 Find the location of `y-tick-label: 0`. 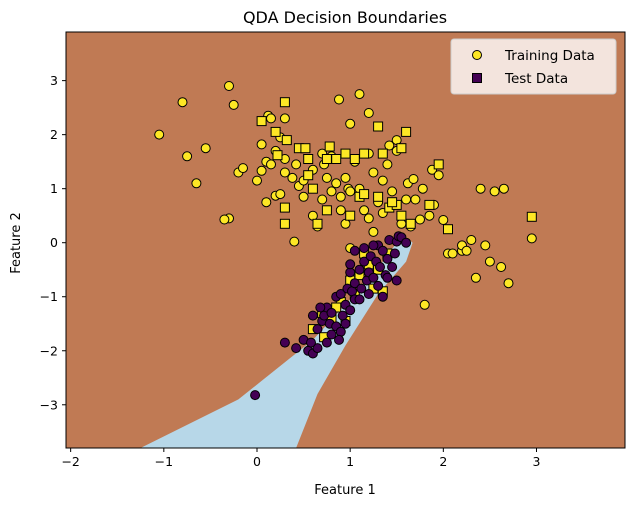

y-tick-label: 0 is located at coordinates (54, 242).